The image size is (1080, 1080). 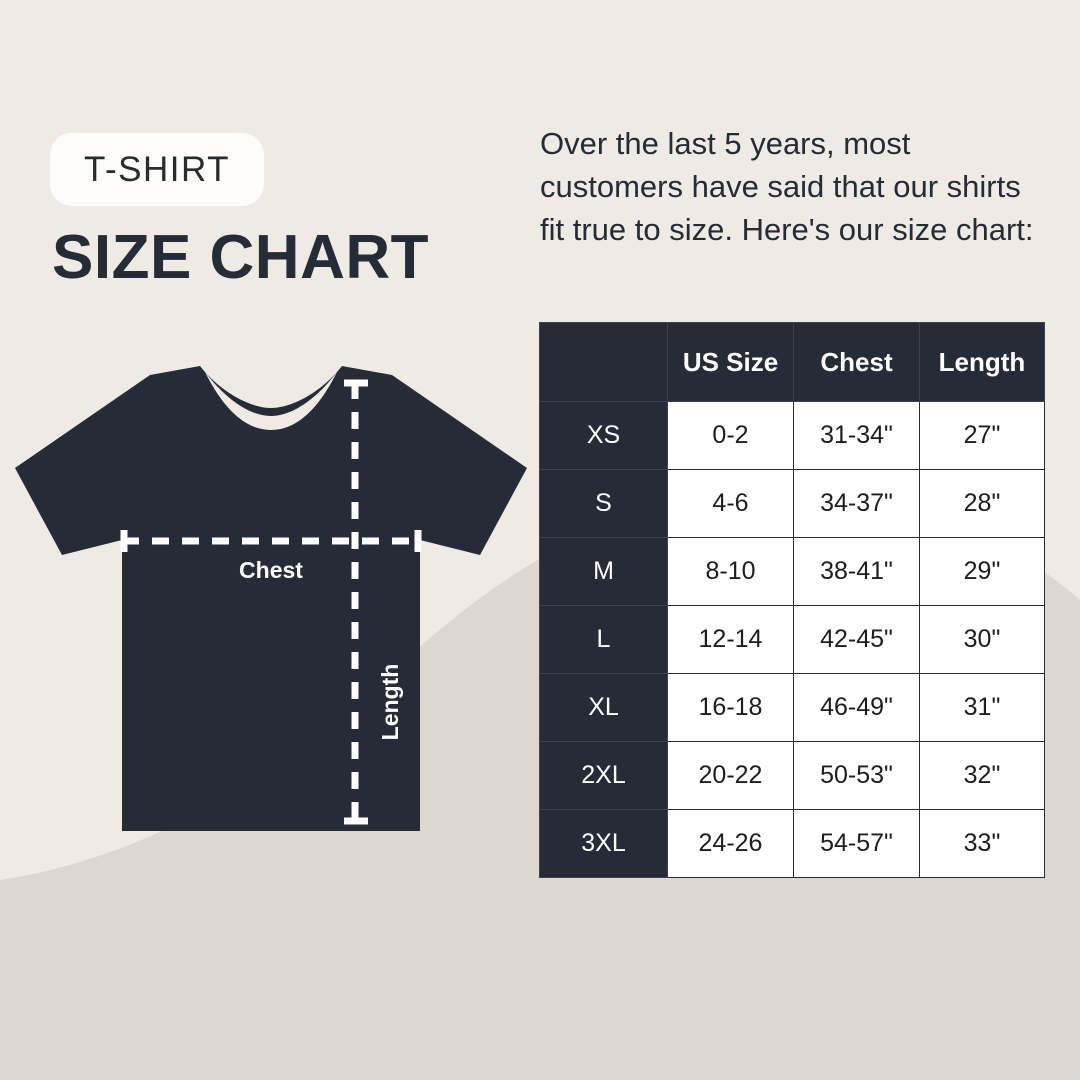 What do you see at coordinates (271, 556) in the screenshot?
I see `chest-measurement: Chest` at bounding box center [271, 556].